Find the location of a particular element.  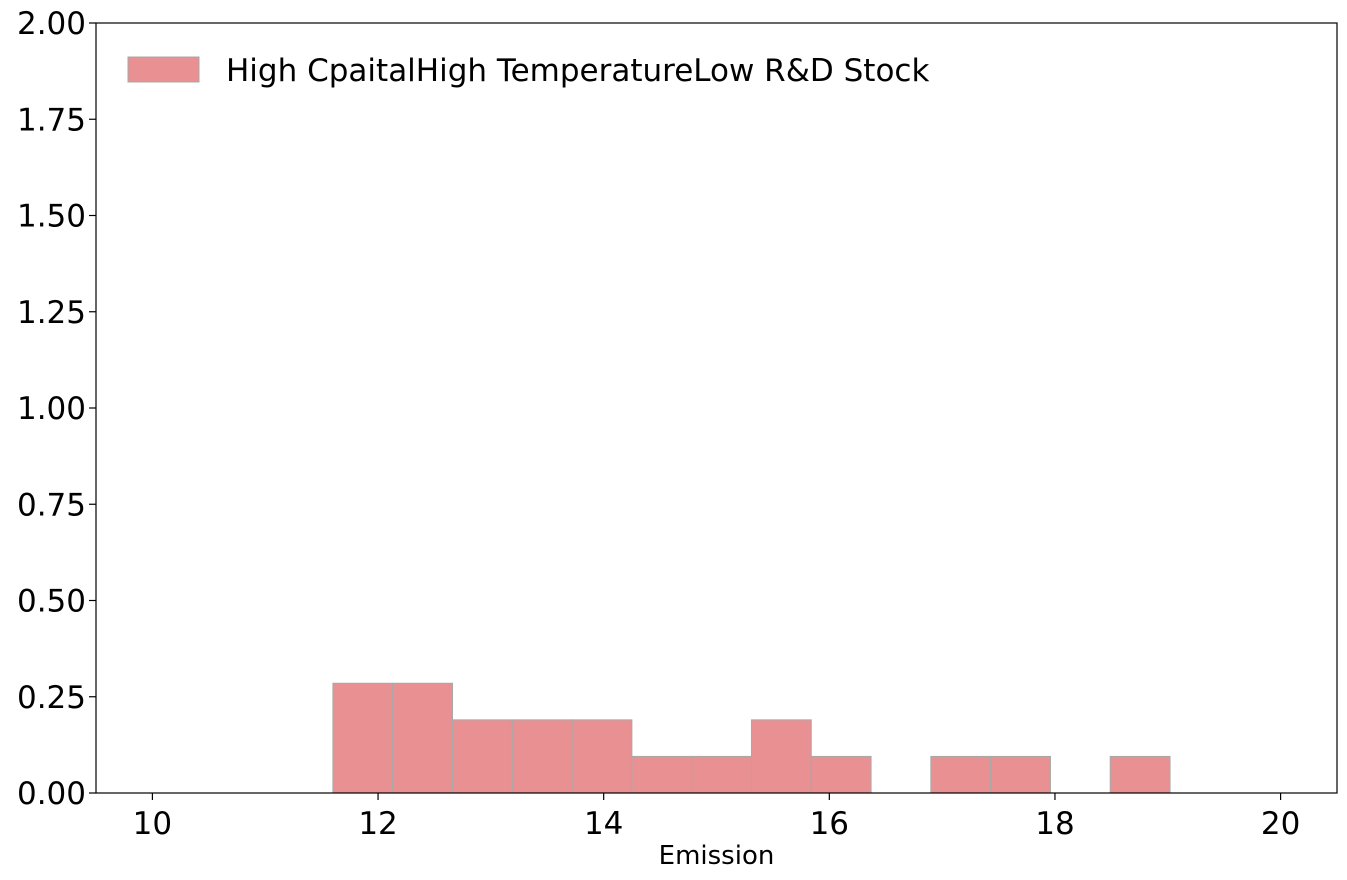

x-tick-label: 20 is located at coordinates (1280, 824).